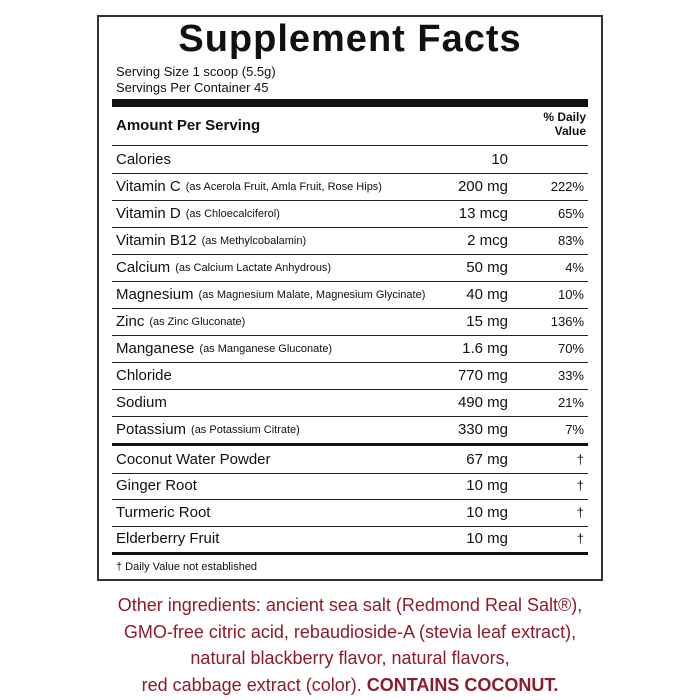  Describe the element at coordinates (570, 348) in the screenshot. I see `daily-value: 70%` at that location.